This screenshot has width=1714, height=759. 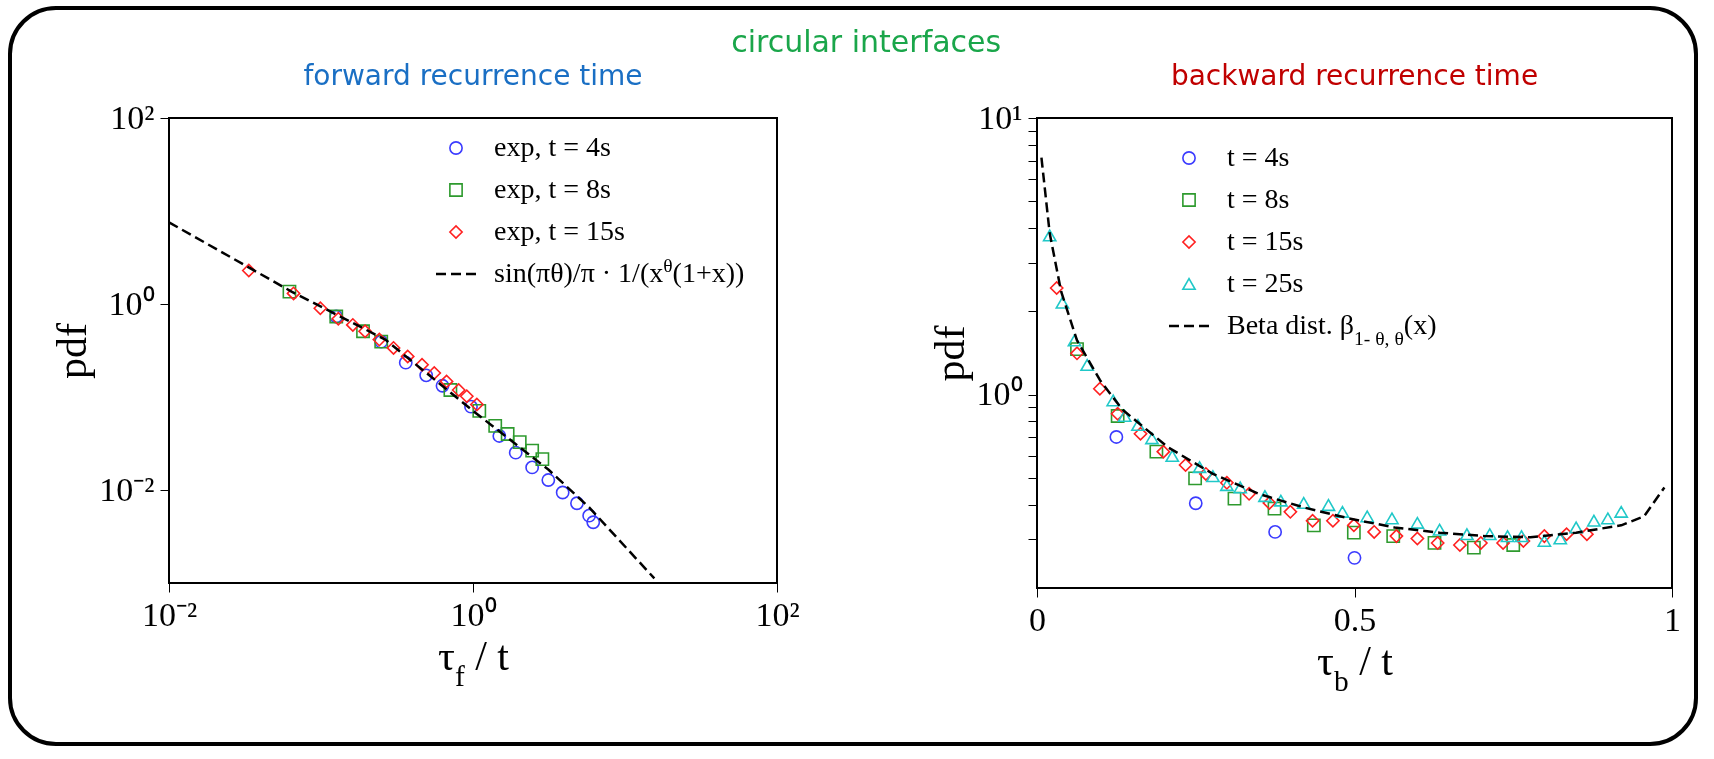 I want to click on legend-label: exp, t = 4s, so click(x=552, y=146).